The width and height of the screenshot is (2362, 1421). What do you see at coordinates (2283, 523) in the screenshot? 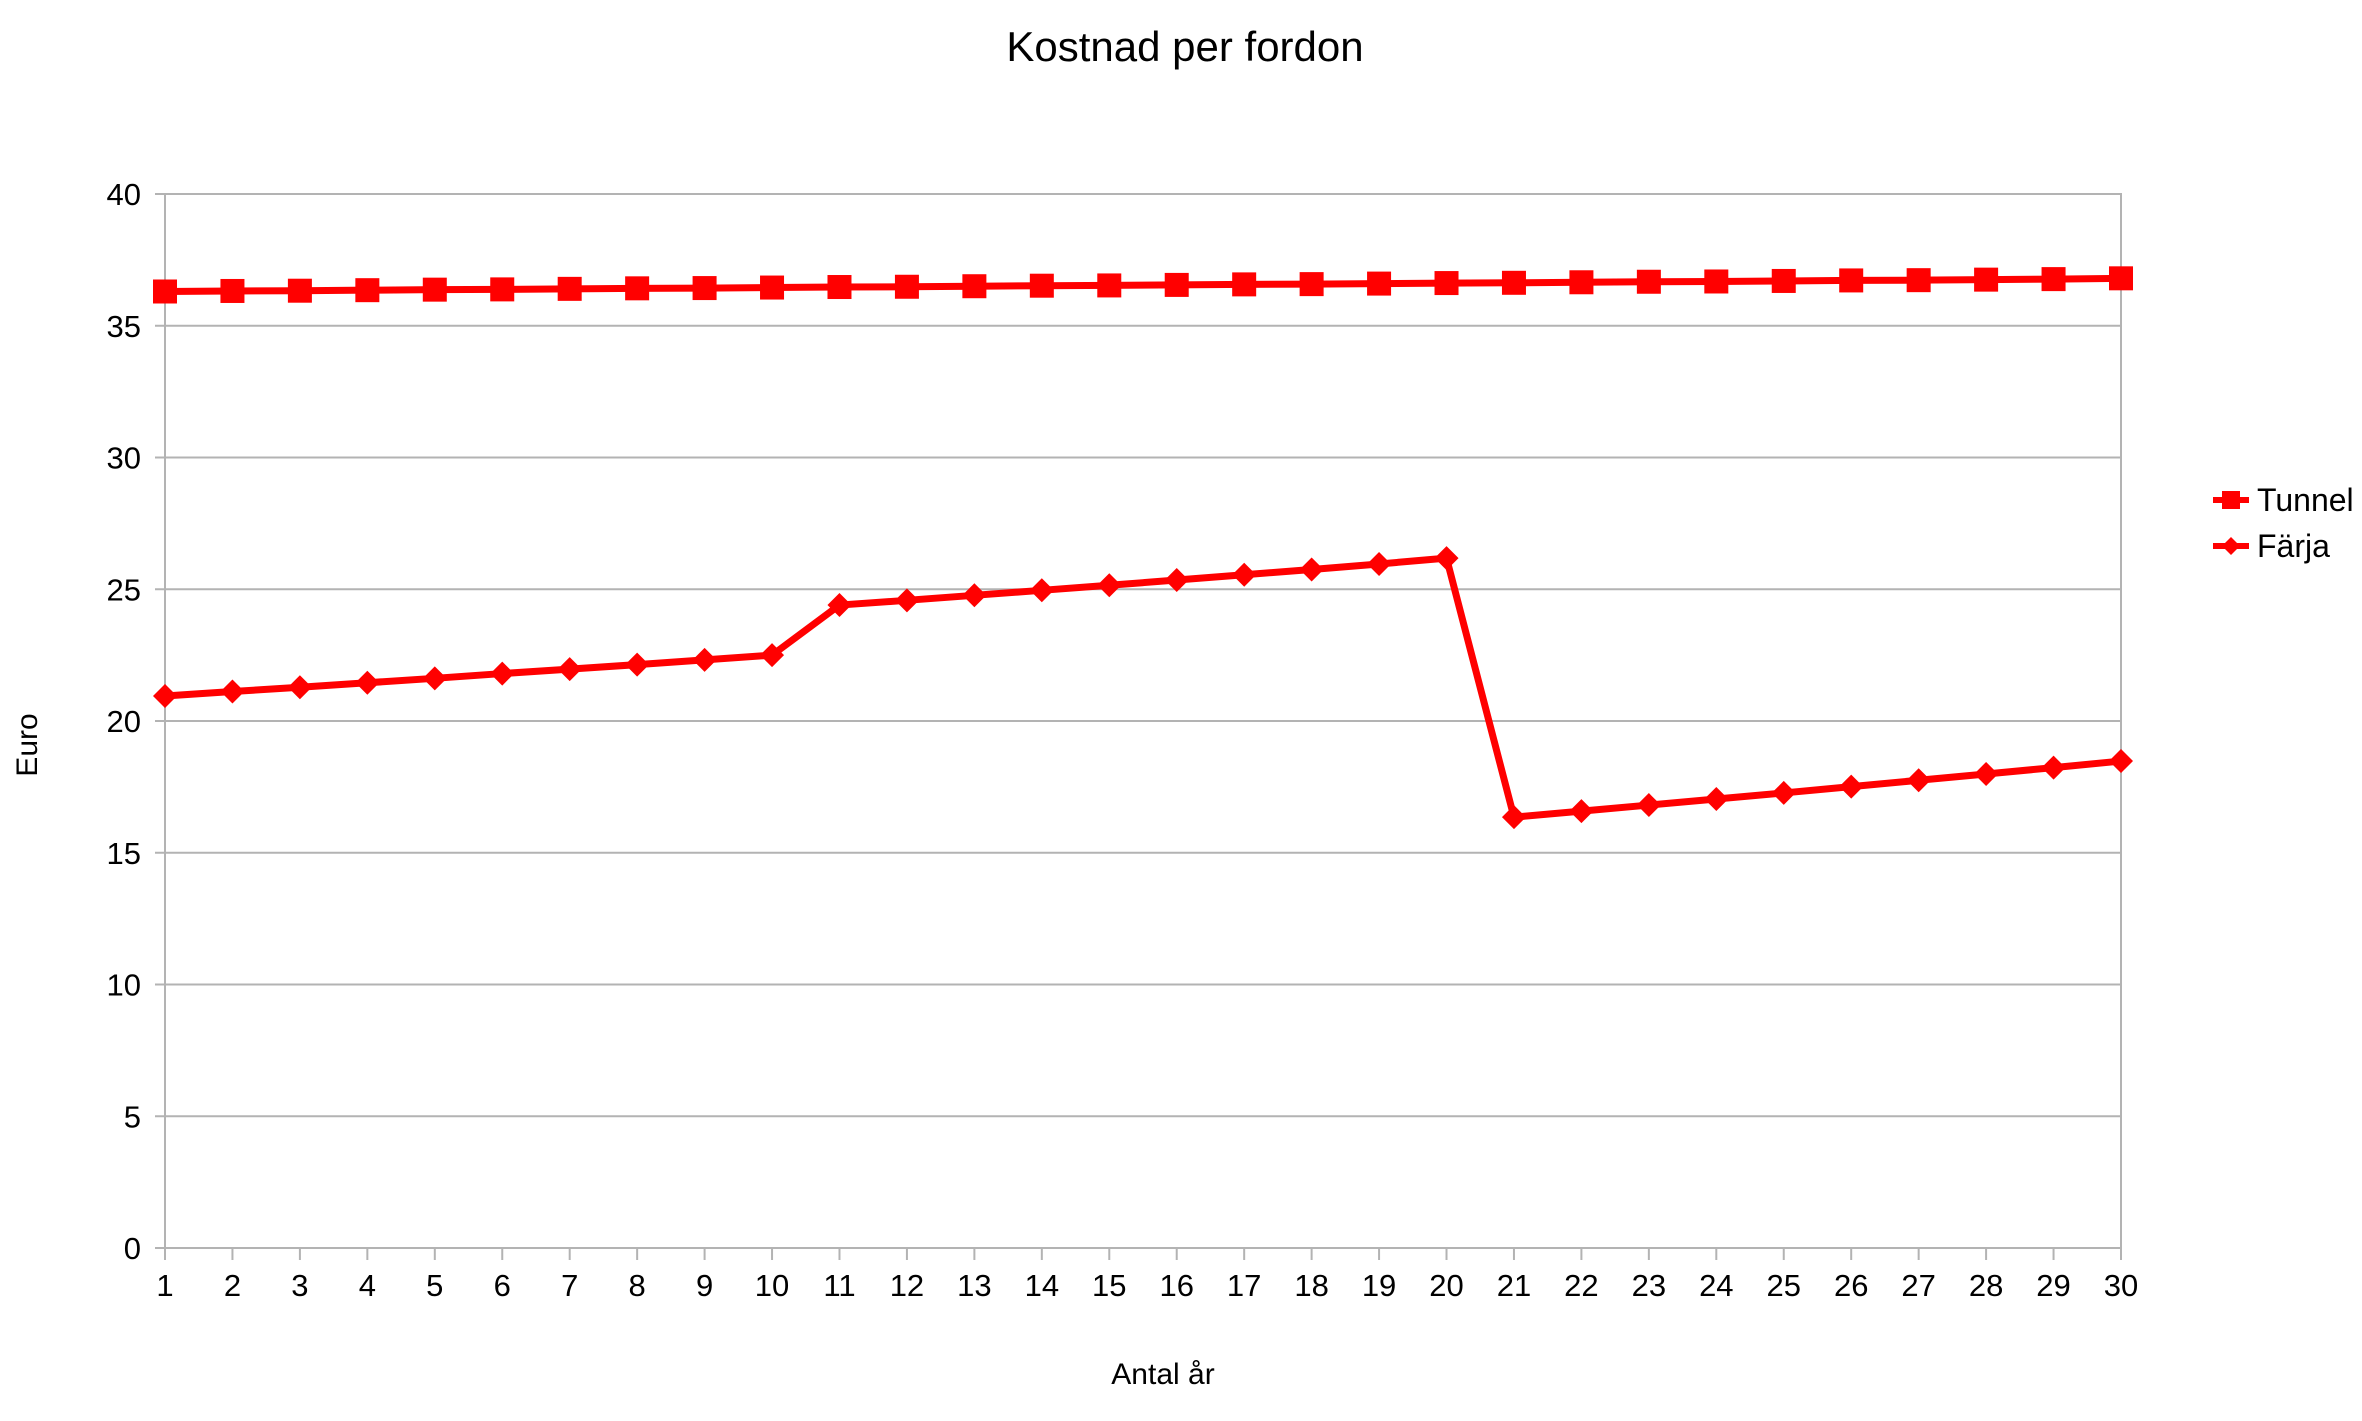
I see `legend: Tunnel Färja` at bounding box center [2283, 523].